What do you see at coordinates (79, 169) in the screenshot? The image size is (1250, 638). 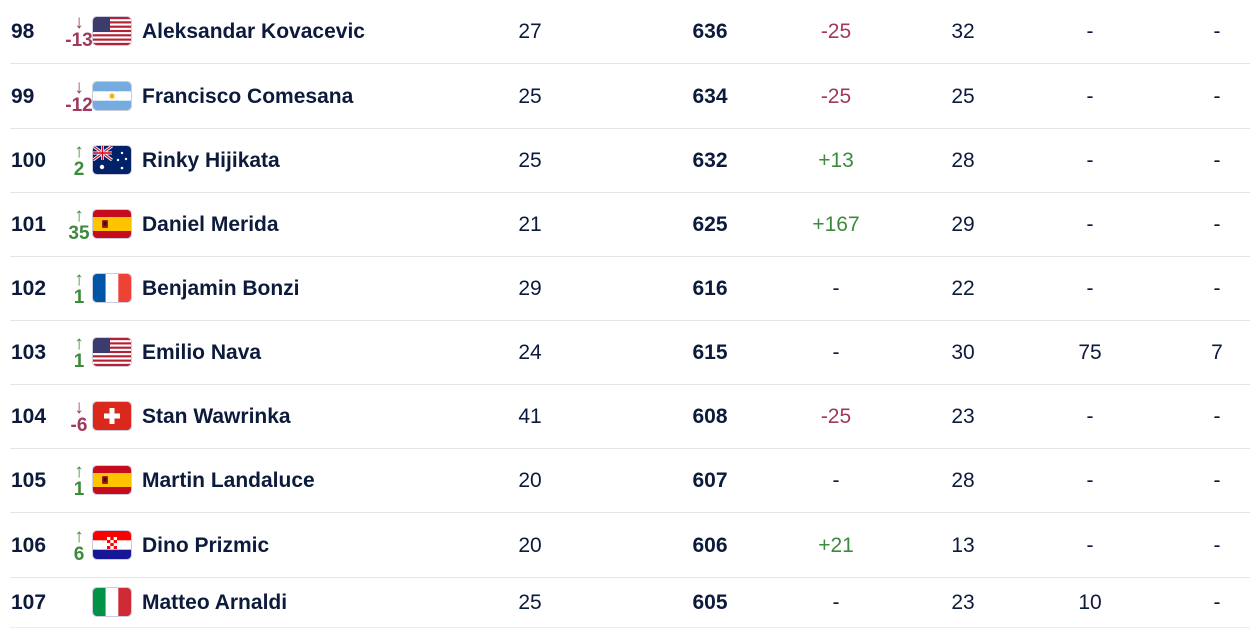 I see `rank-change-value: 2` at bounding box center [79, 169].